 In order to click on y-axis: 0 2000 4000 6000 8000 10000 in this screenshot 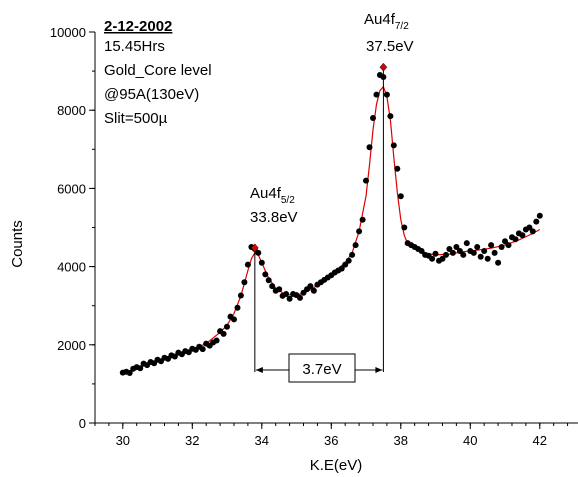, I will do `click(72, 228)`.